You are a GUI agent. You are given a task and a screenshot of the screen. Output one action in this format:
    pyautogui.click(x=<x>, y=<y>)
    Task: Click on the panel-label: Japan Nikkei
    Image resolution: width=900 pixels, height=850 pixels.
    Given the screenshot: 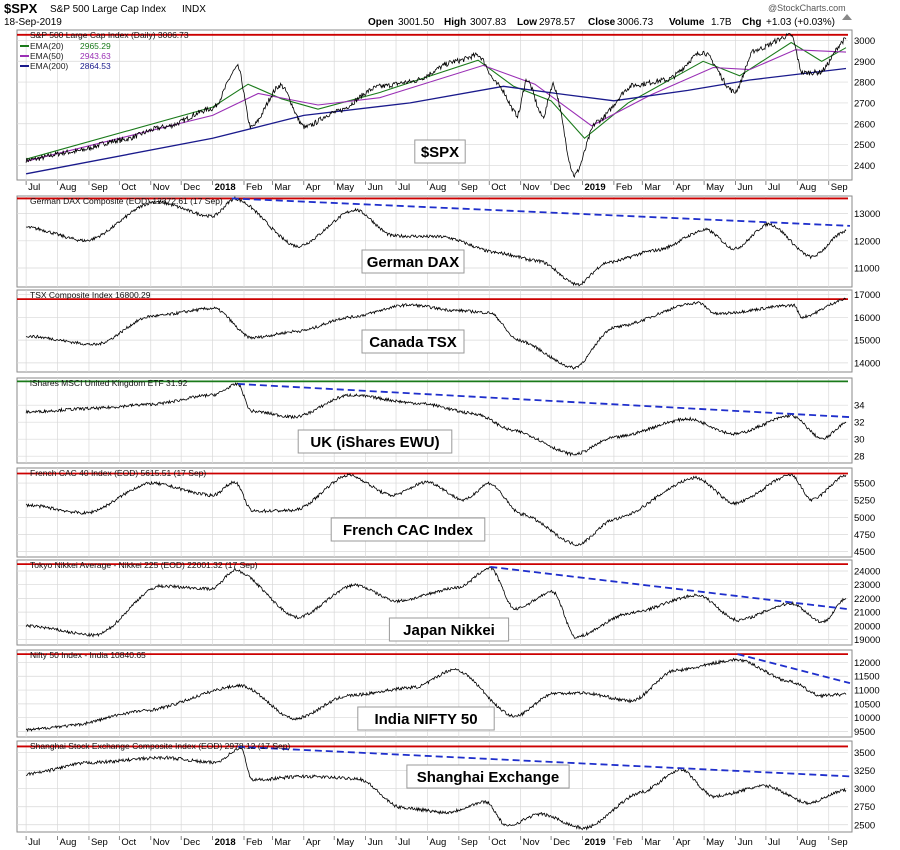 What is the action you would take?
    pyautogui.click(x=449, y=630)
    